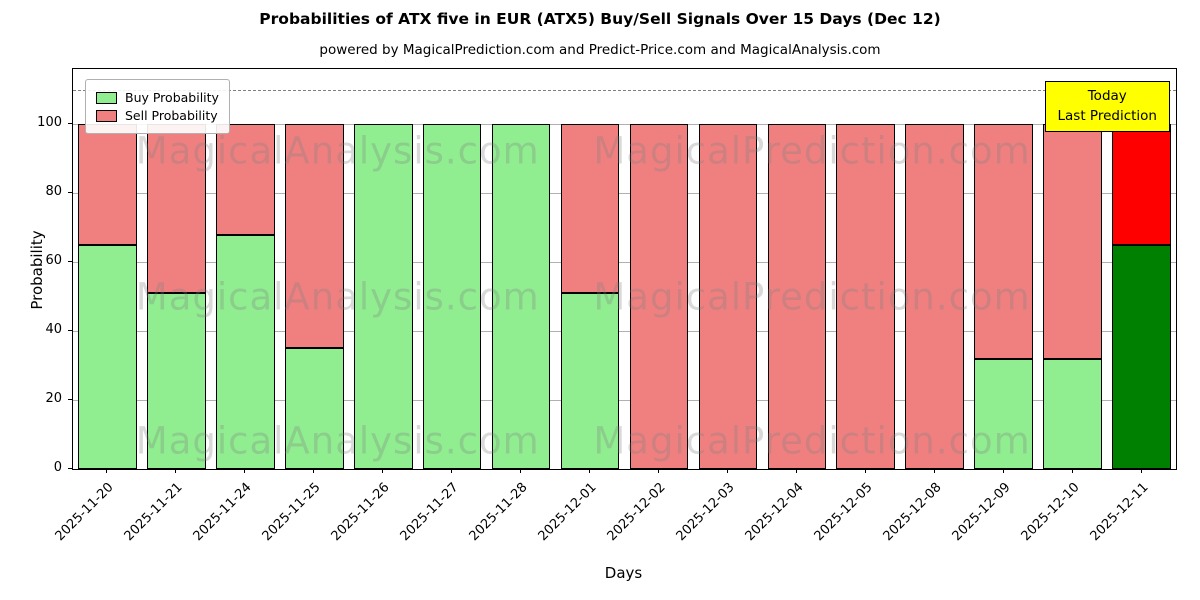 This screenshot has height=600, width=1200. What do you see at coordinates (157, 106) in the screenshot?
I see `legend: Buy Probability Sell Probability` at bounding box center [157, 106].